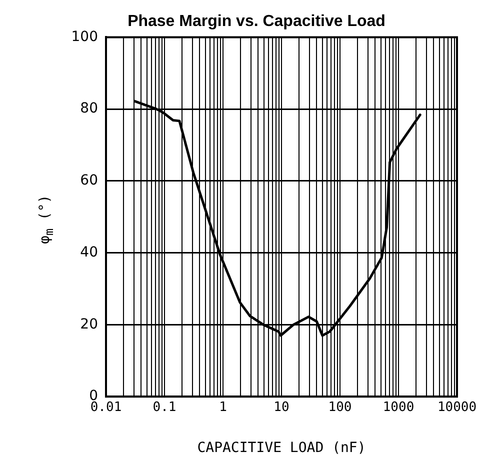  Describe the element at coordinates (281, 448) in the screenshot. I see `x-axis-title: CAPACITIVE LOAD (nF)` at that location.